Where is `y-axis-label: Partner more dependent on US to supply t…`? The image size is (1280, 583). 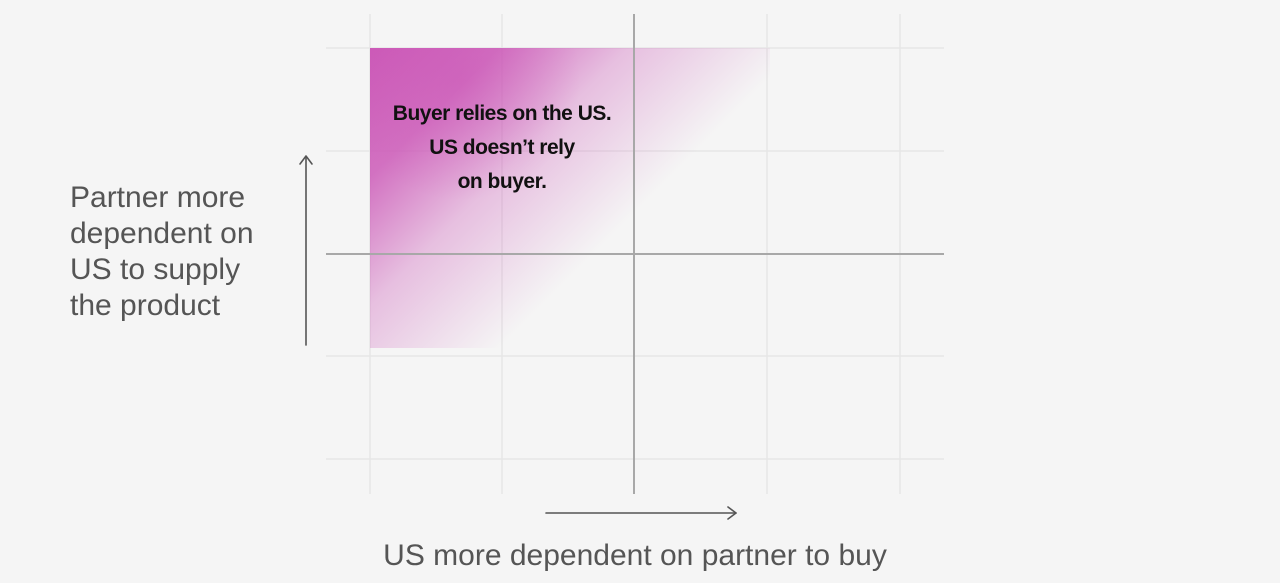 y-axis-label: Partner more dependent on US to supply t… is located at coordinates (162, 251).